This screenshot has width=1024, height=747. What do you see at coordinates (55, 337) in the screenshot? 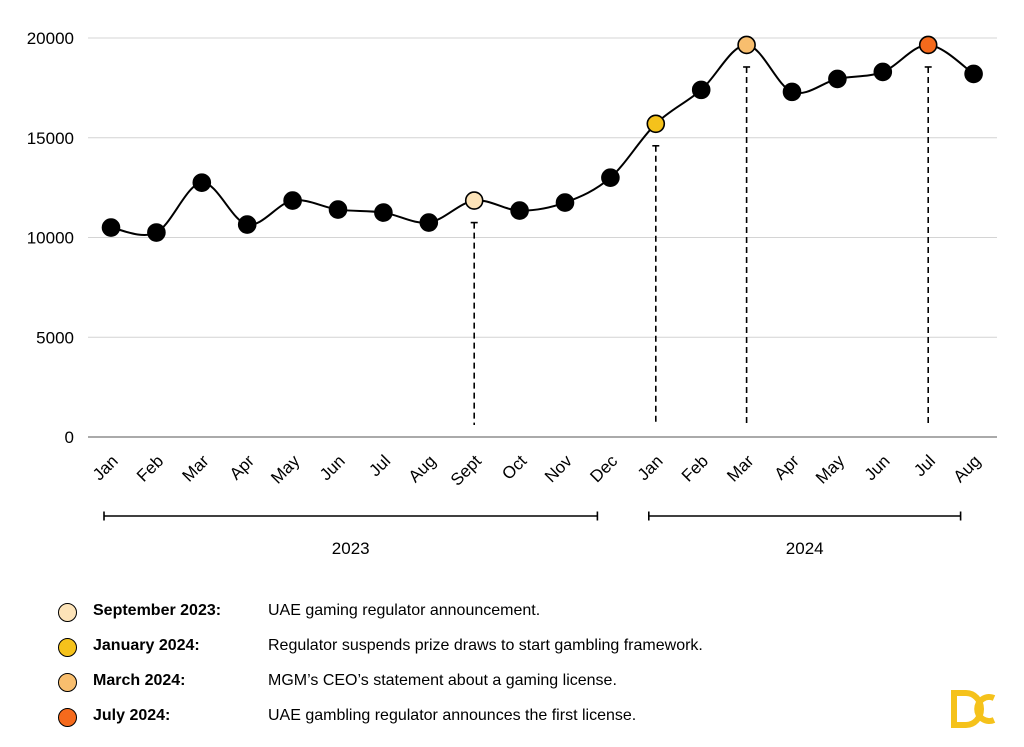
I see `y-tick-label: 5000` at bounding box center [55, 337].